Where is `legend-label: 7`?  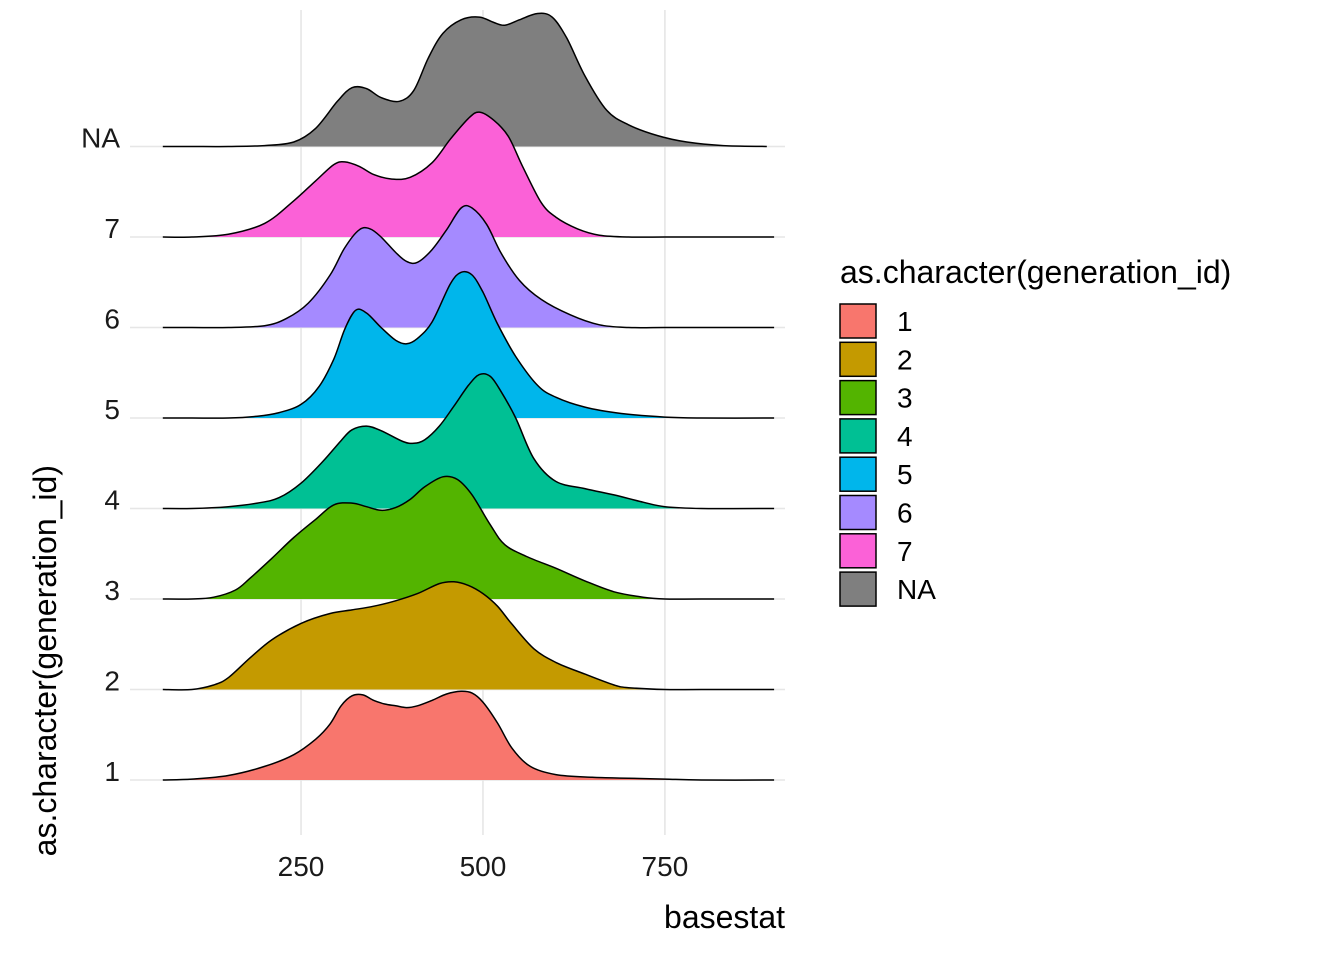 legend-label: 7 is located at coordinates (905, 551).